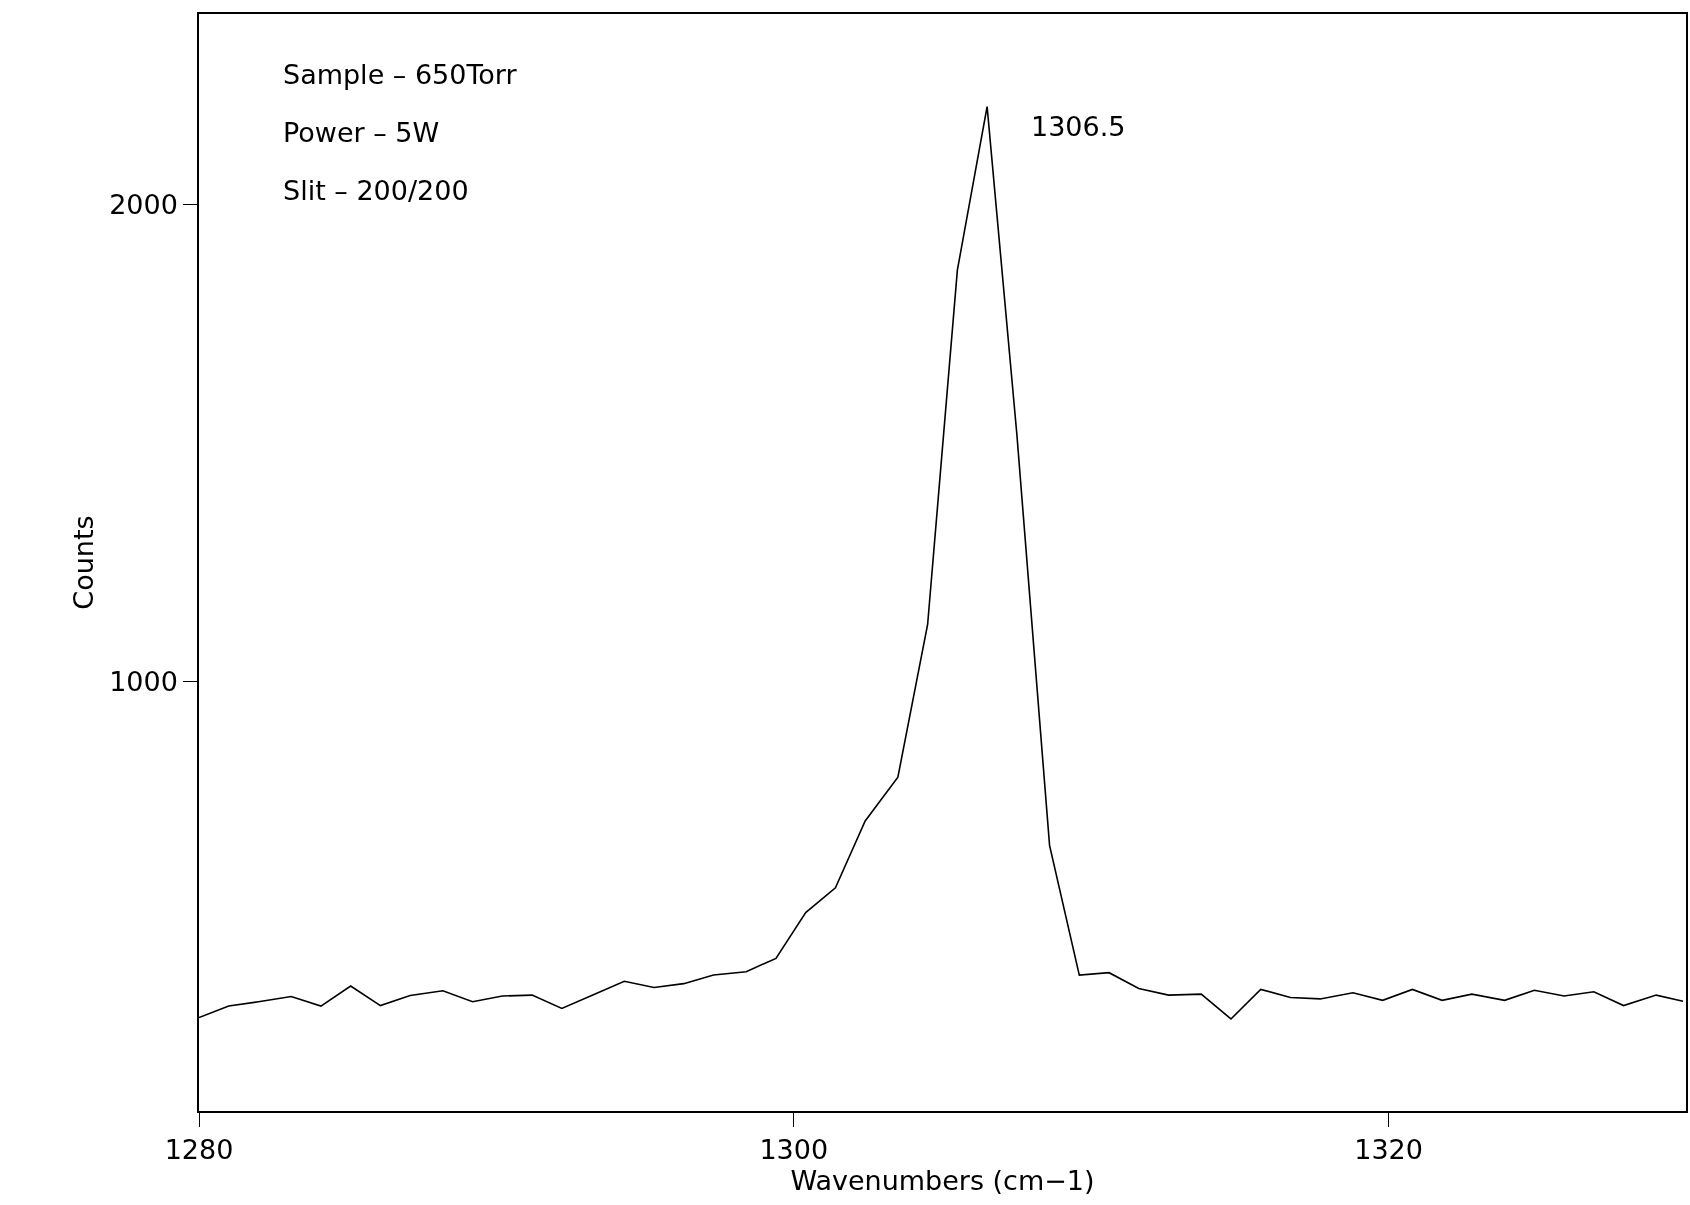  What do you see at coordinates (1078, 126) in the screenshot?
I see `annotation: 1306.5` at bounding box center [1078, 126].